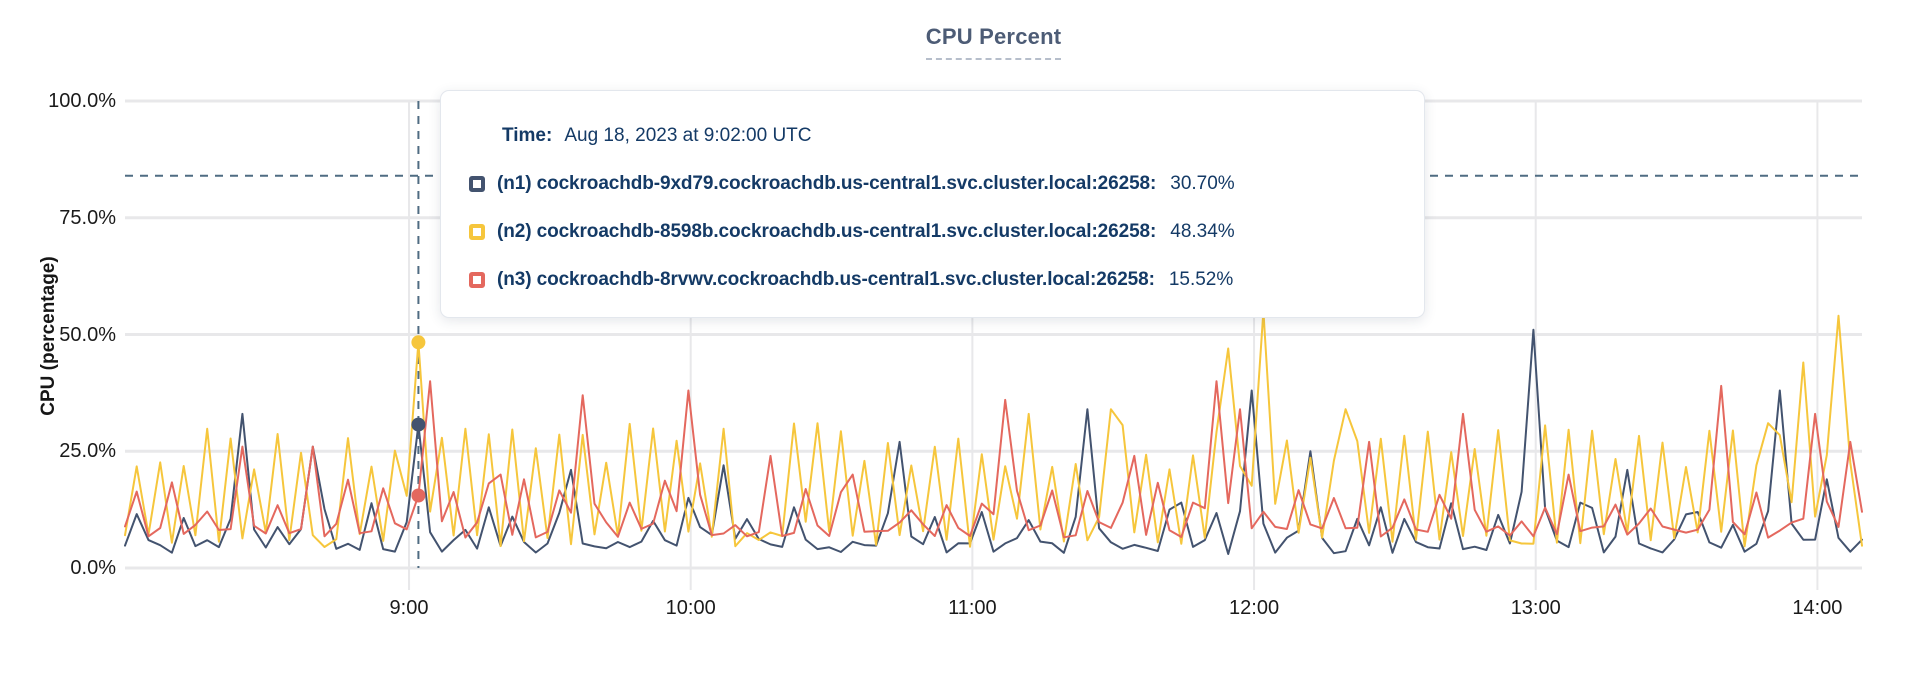 The height and width of the screenshot is (694, 1924). I want to click on series-value-n1: 30.70%, so click(1202, 183).